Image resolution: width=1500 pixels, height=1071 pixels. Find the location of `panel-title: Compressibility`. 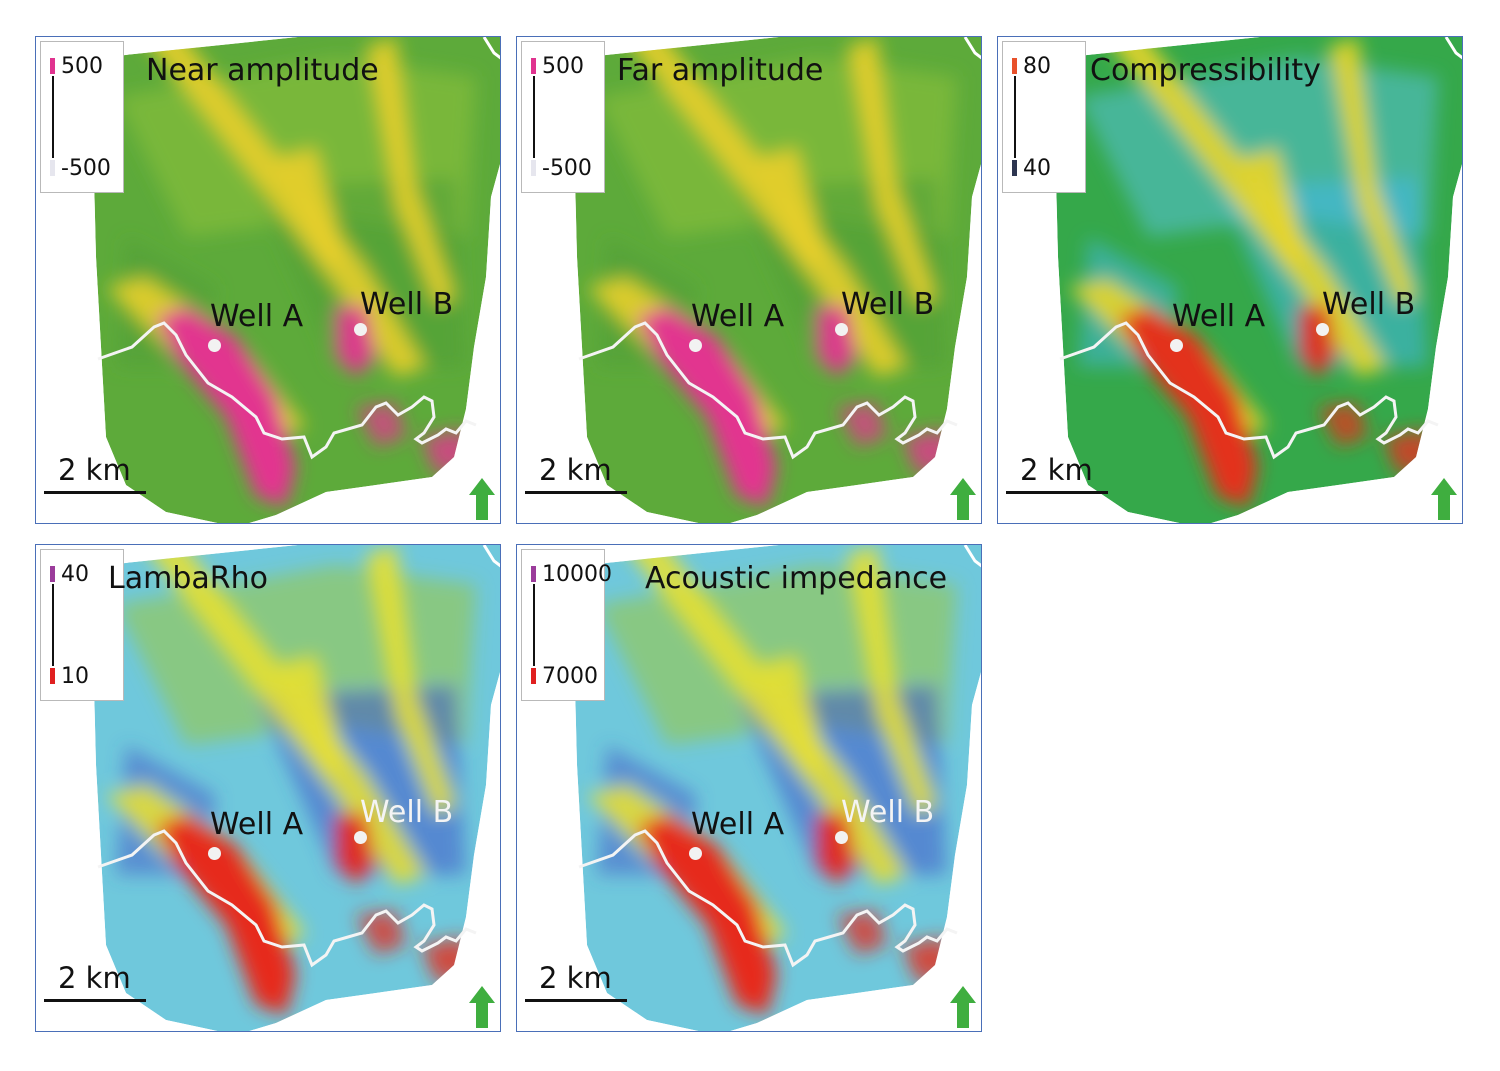

panel-title: Compressibility is located at coordinates (1205, 70).